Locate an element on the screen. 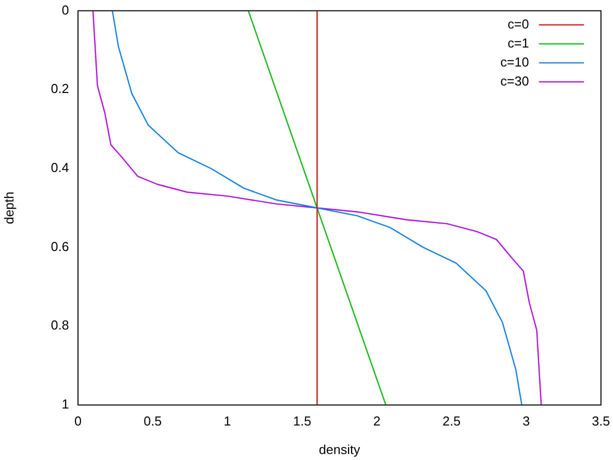  legend-label: c=10 is located at coordinates (514, 62).